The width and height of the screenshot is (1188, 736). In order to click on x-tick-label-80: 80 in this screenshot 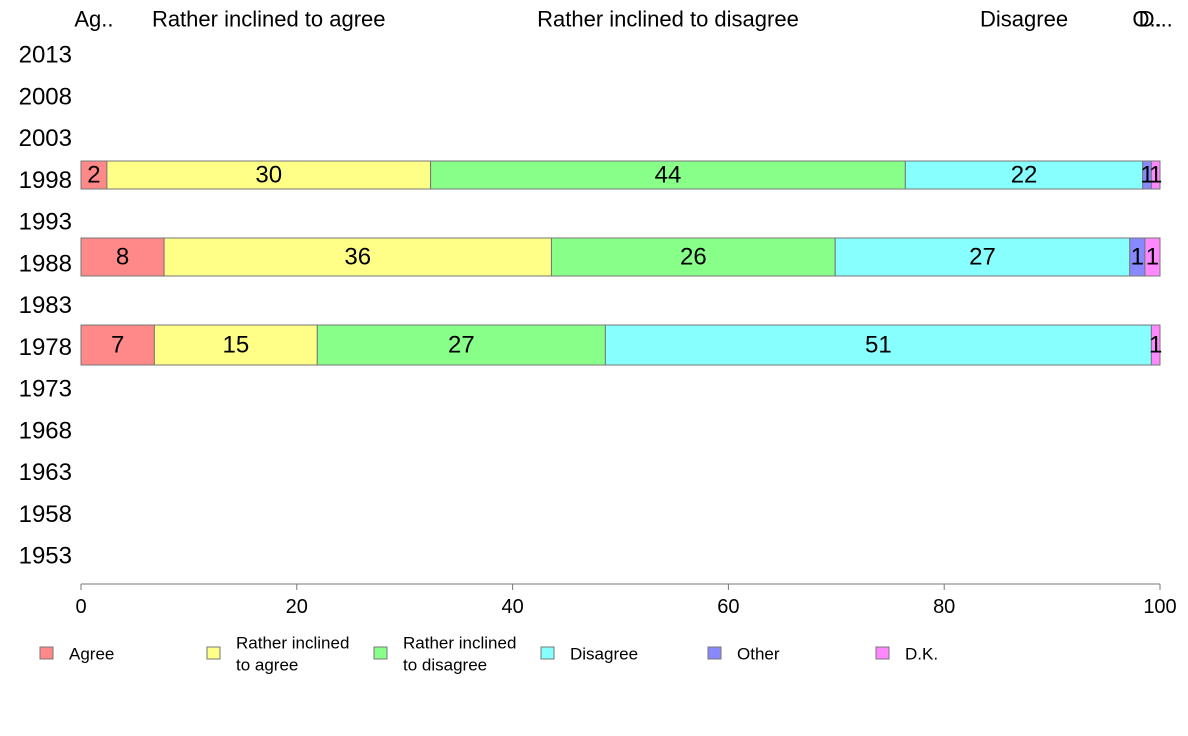, I will do `click(944, 607)`.